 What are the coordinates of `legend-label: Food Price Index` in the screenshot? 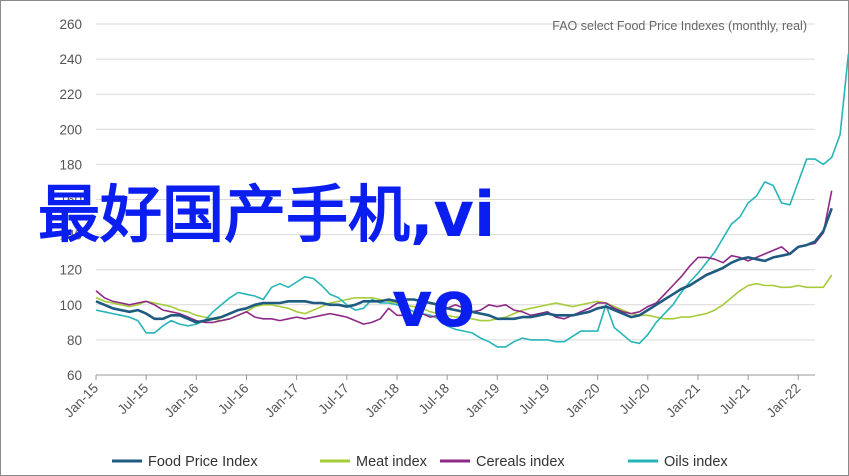 It's located at (203, 462).